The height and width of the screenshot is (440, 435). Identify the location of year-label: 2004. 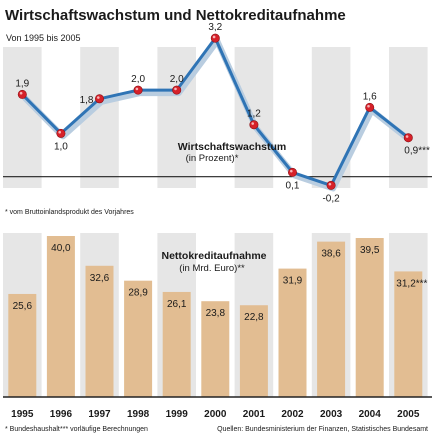
(370, 414).